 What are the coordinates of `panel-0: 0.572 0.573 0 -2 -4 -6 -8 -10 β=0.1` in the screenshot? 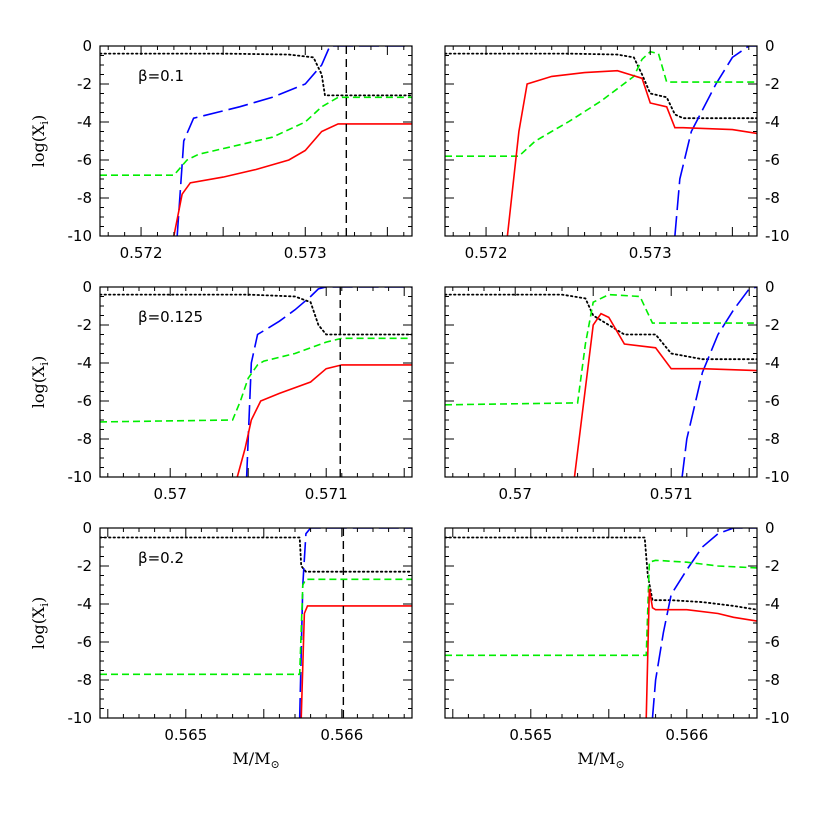 It's located at (240, 149).